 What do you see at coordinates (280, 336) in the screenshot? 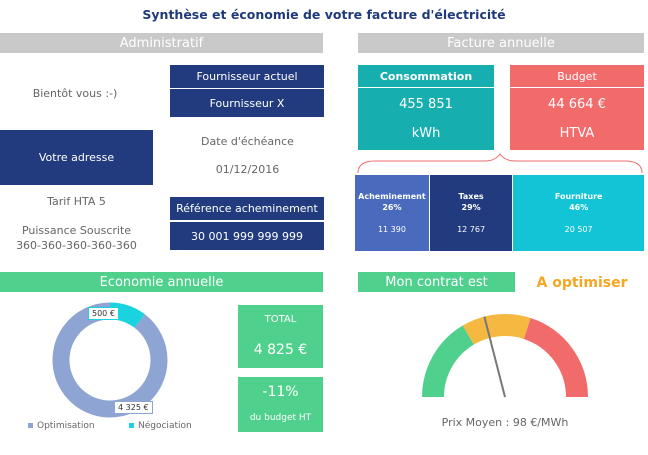
I see `total-box: TOTAL 4 825 €` at bounding box center [280, 336].